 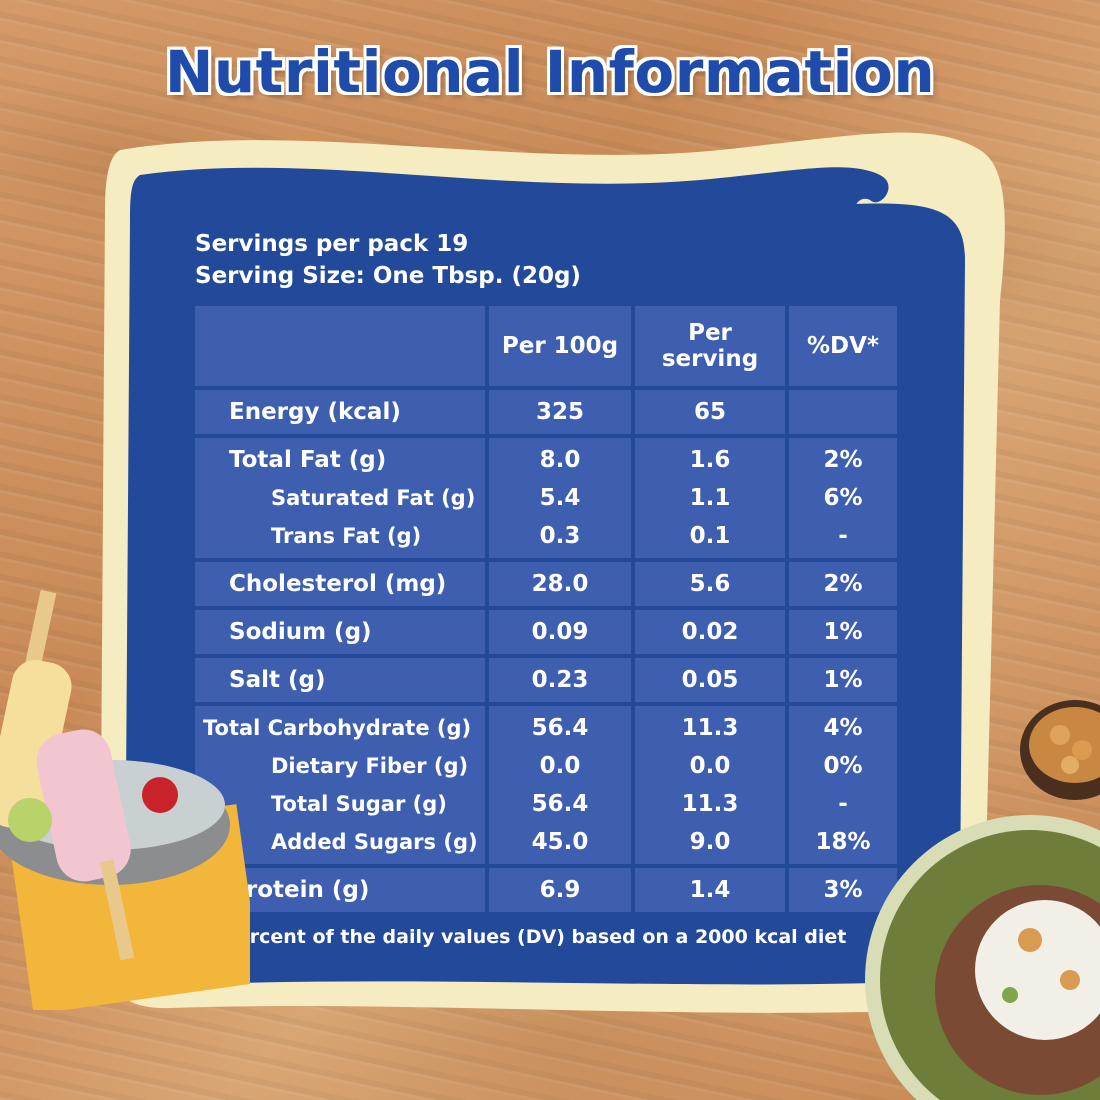 What do you see at coordinates (560, 785) in the screenshot?
I see `per-100g-value-cell: 56.4 0.0 56.4 45.0` at bounding box center [560, 785].